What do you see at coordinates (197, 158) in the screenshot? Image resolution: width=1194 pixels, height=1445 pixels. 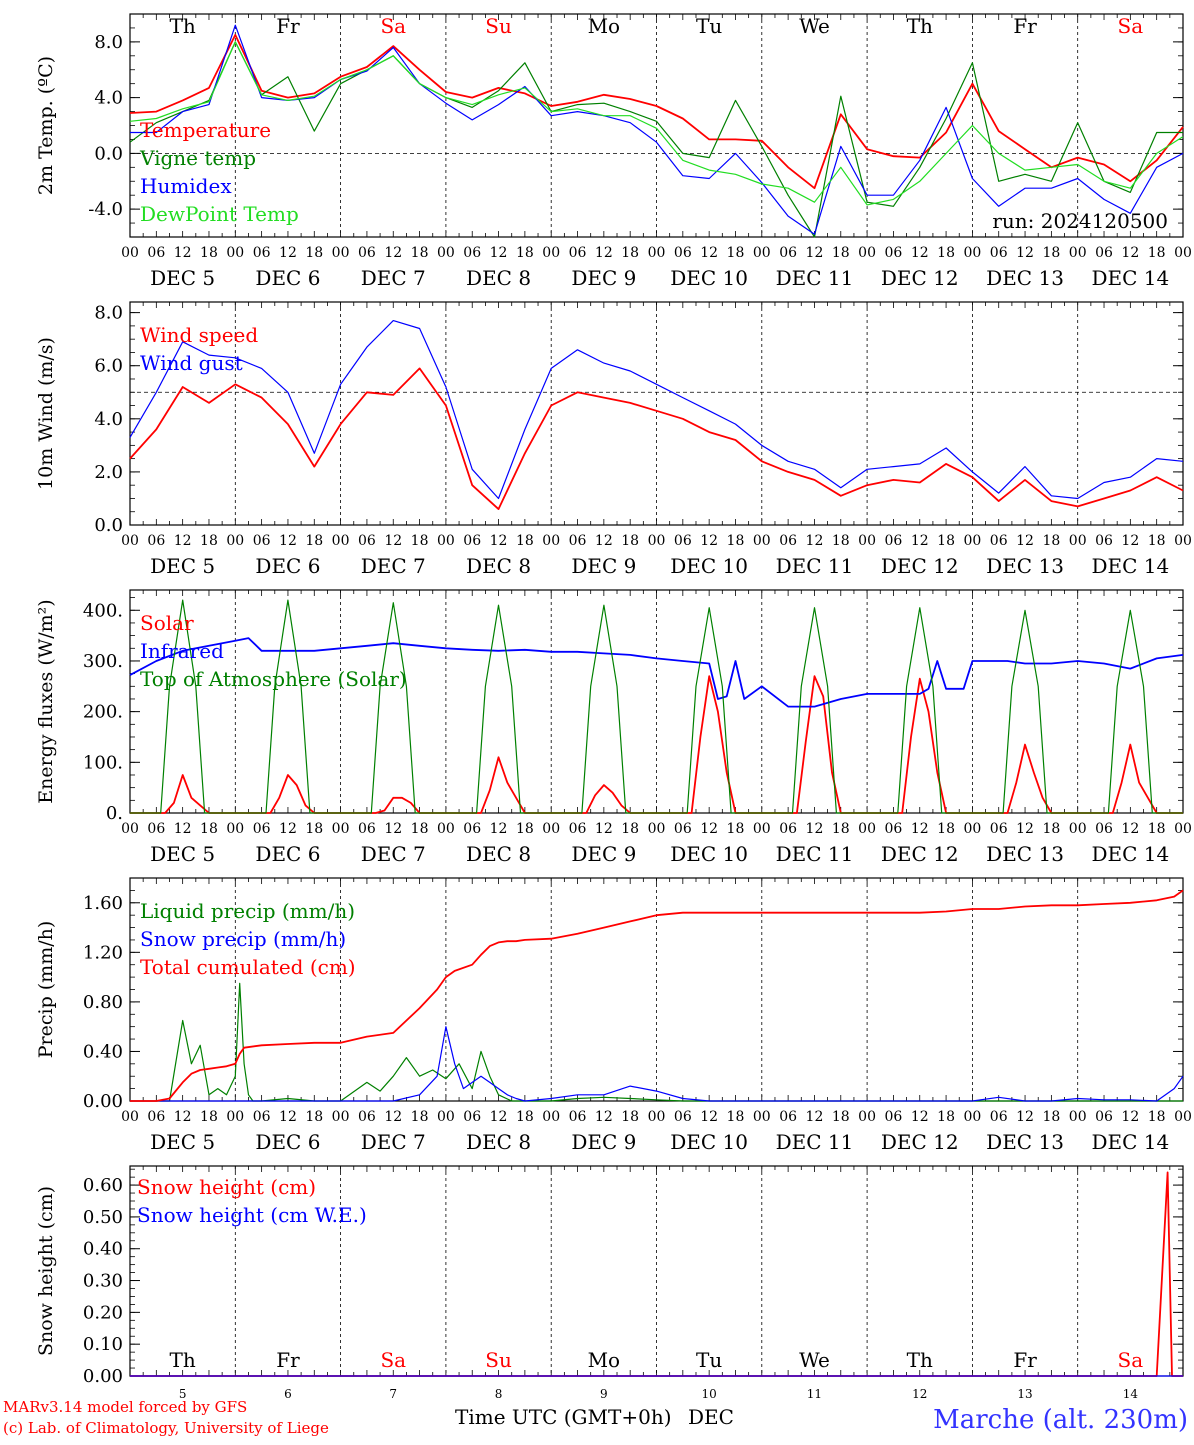 I see `legend-entry: Vigne temp` at bounding box center [197, 158].